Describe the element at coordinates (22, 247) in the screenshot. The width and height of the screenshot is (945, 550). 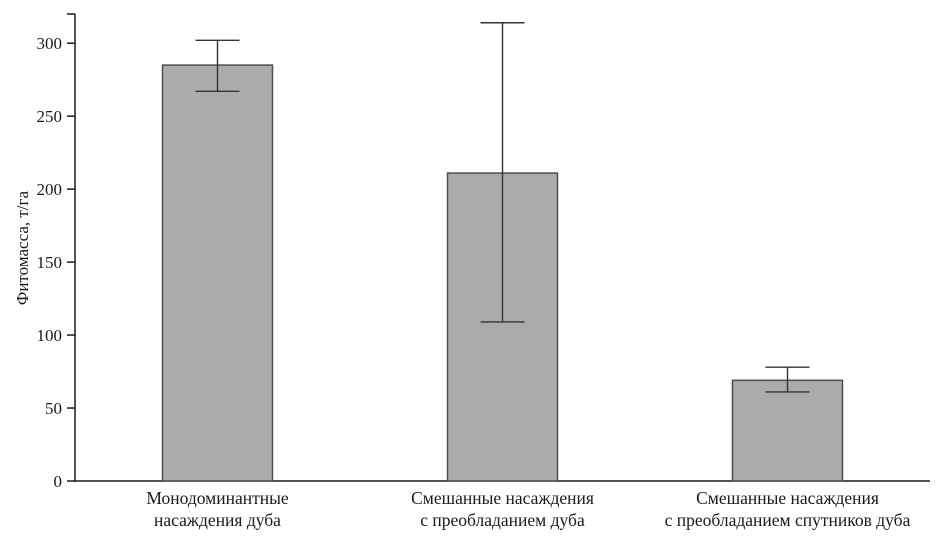
I see `y-axis-title: Фитомасса, т/га` at that location.